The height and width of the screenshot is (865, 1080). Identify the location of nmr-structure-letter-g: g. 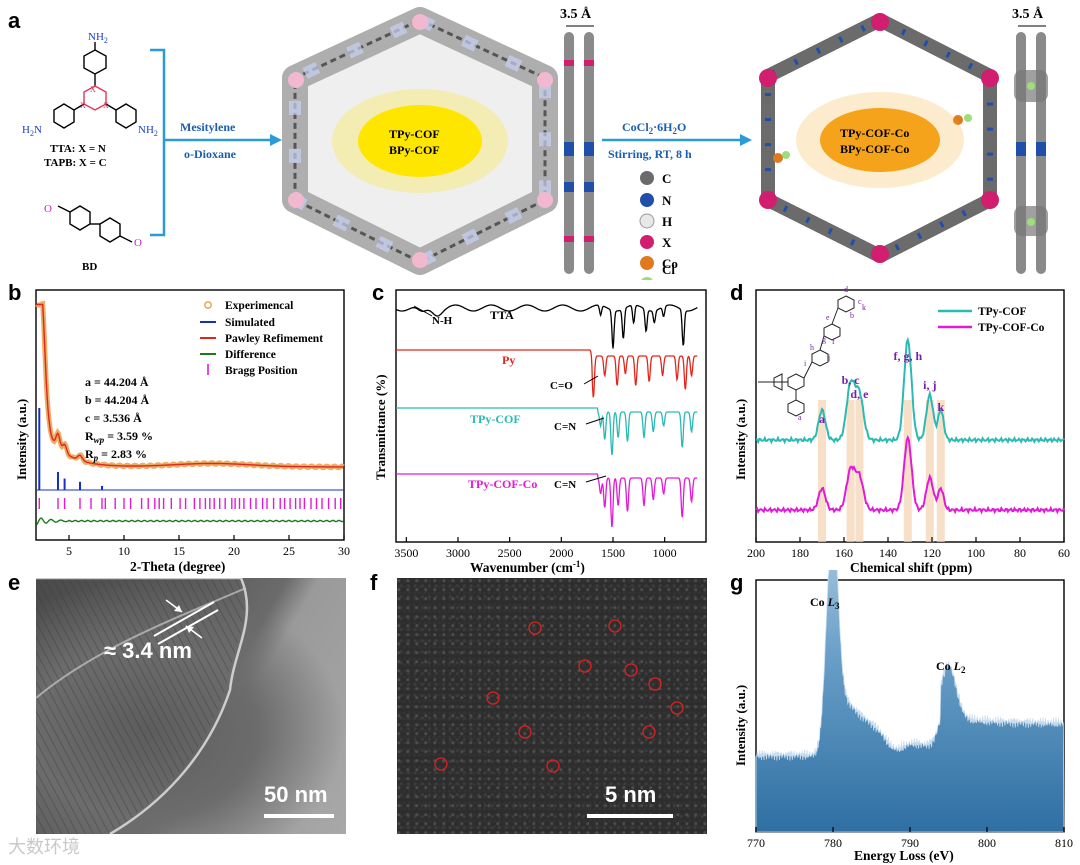
(824, 339).